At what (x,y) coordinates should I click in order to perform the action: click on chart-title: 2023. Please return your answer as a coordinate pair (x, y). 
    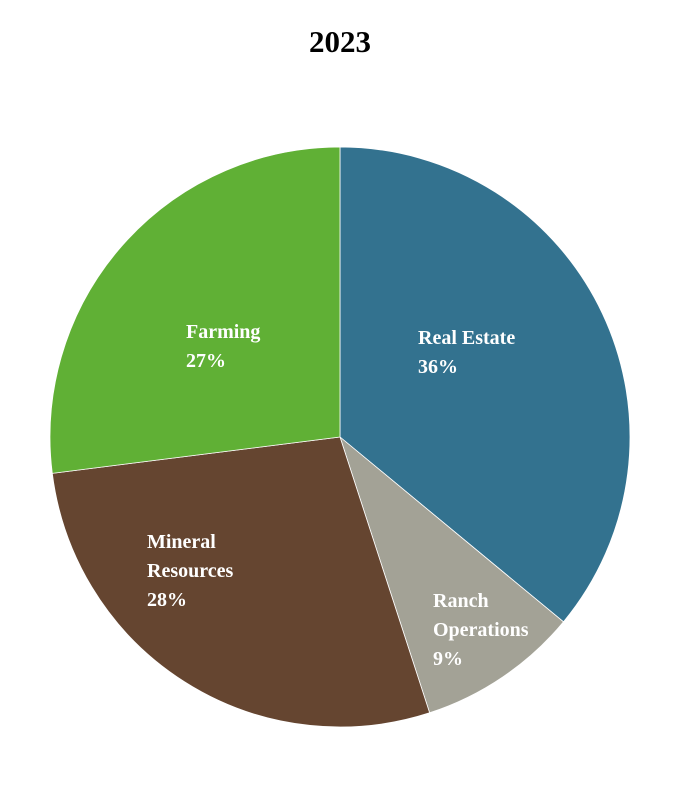
    Looking at the image, I should click on (340, 41).